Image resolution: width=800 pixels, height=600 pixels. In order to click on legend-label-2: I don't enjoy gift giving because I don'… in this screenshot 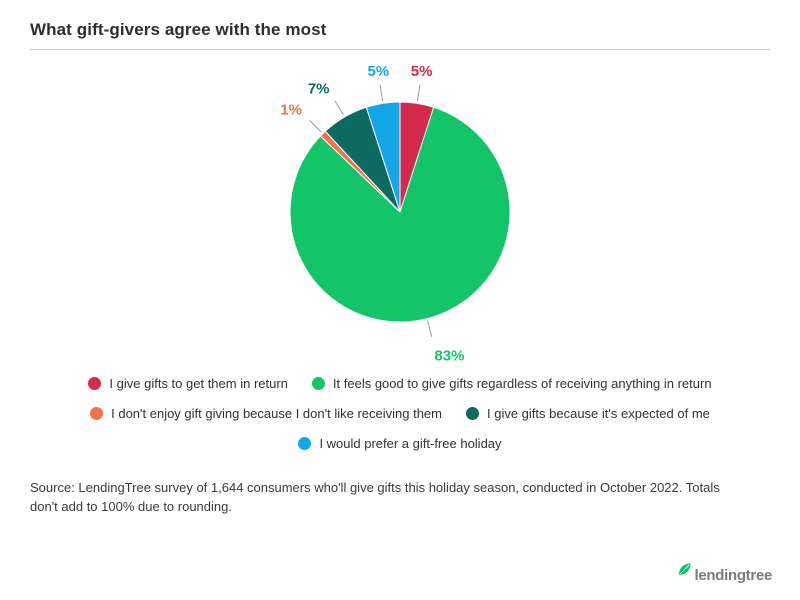, I will do `click(276, 413)`.